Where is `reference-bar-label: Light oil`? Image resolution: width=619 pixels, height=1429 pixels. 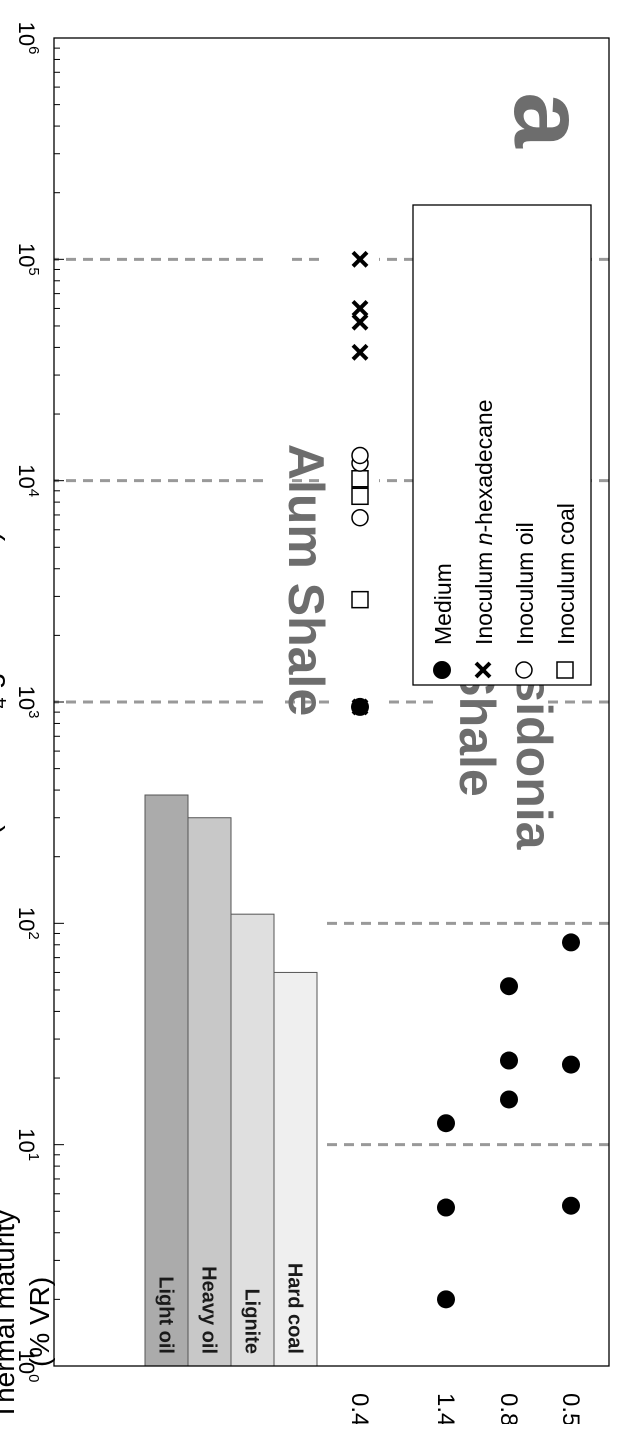
reference-bar-label: Light oil is located at coordinates (166, 1315).